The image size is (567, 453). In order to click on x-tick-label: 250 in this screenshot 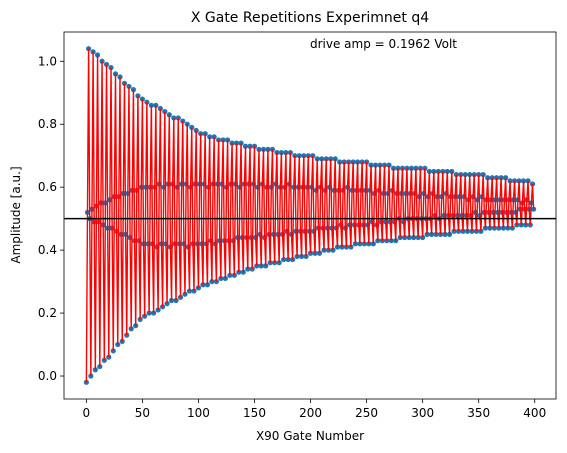, I will do `click(366, 413)`.